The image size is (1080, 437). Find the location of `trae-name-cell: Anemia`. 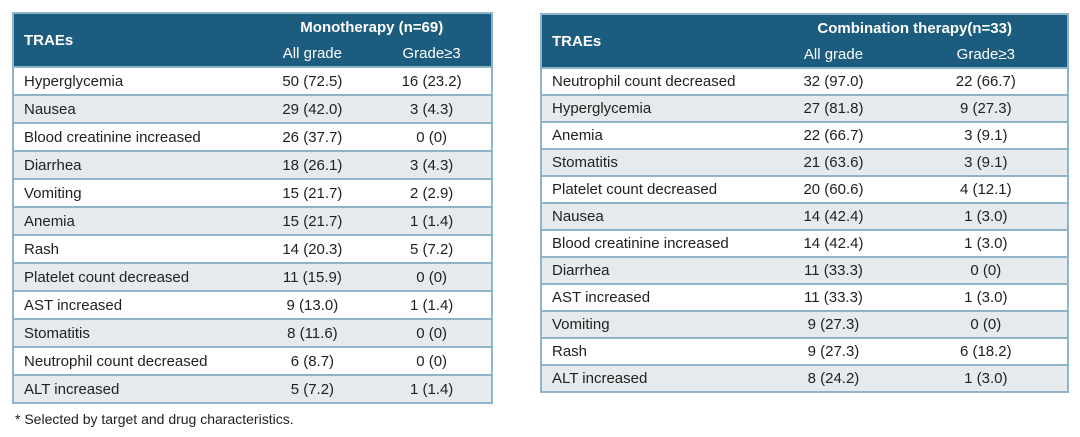

trae-name-cell: Anemia is located at coordinates (133, 220).